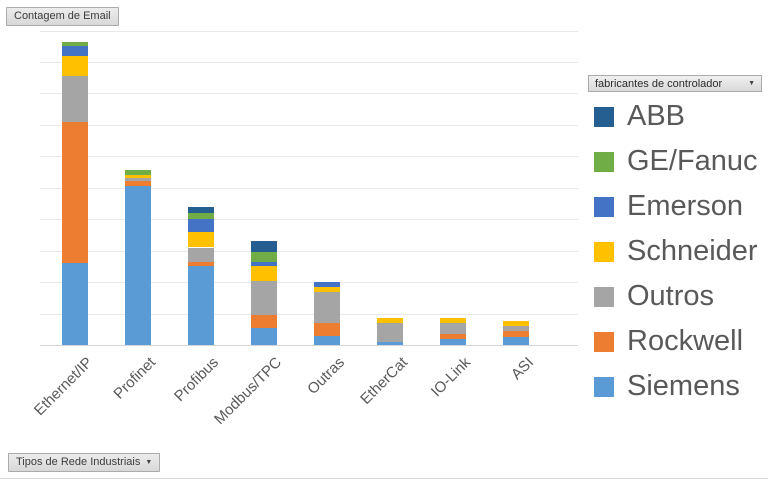  Describe the element at coordinates (200, 264) in the screenshot. I see `bar-segment-rockwell-profibus` at that location.